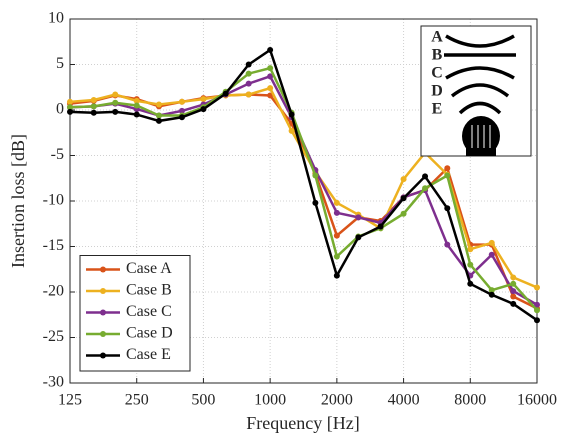 This screenshot has height=437, width=562. I want to click on inset-label: E, so click(437, 109).